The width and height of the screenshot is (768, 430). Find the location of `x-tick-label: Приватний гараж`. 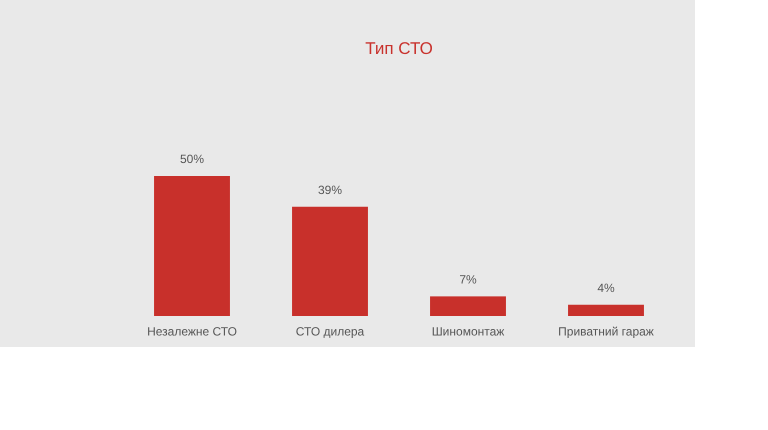

x-tick-label: Приватний гараж is located at coordinates (606, 331).